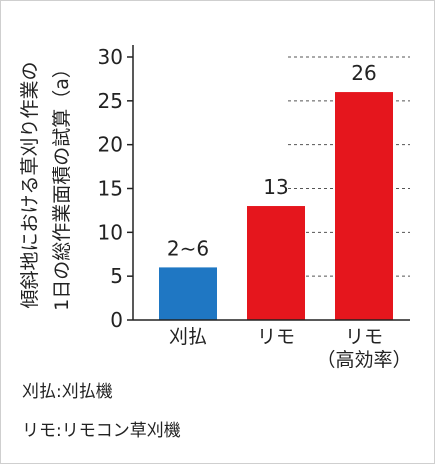 The width and height of the screenshot is (435, 464). What do you see at coordinates (110, 101) in the screenshot?
I see `y-tick-label-25: 25` at bounding box center [110, 101].